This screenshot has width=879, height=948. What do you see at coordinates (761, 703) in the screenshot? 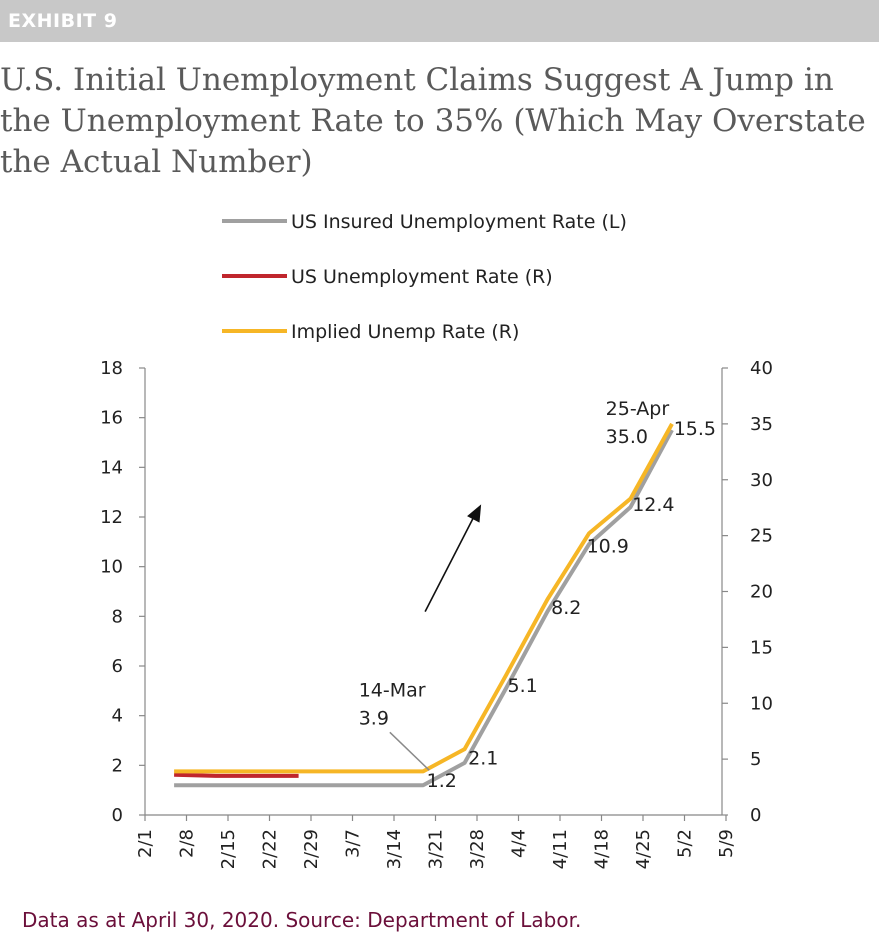
I see `right-tick-label: 10` at bounding box center [761, 703].